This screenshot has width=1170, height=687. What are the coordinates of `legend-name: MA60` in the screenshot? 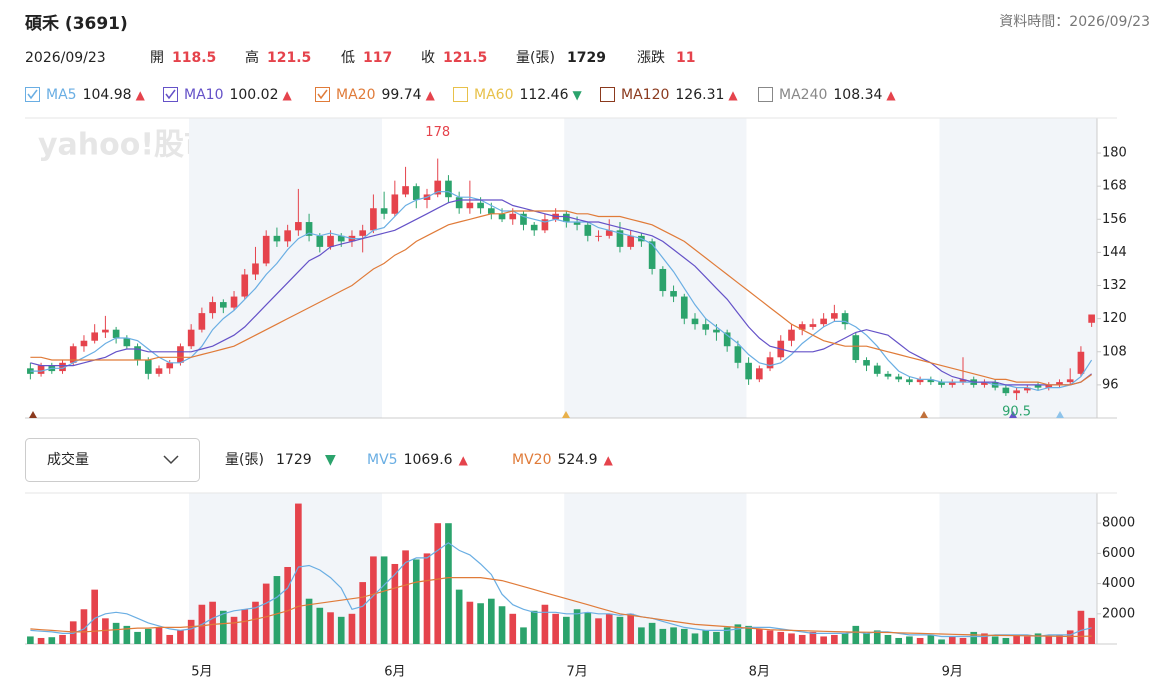 It's located at (493, 95).